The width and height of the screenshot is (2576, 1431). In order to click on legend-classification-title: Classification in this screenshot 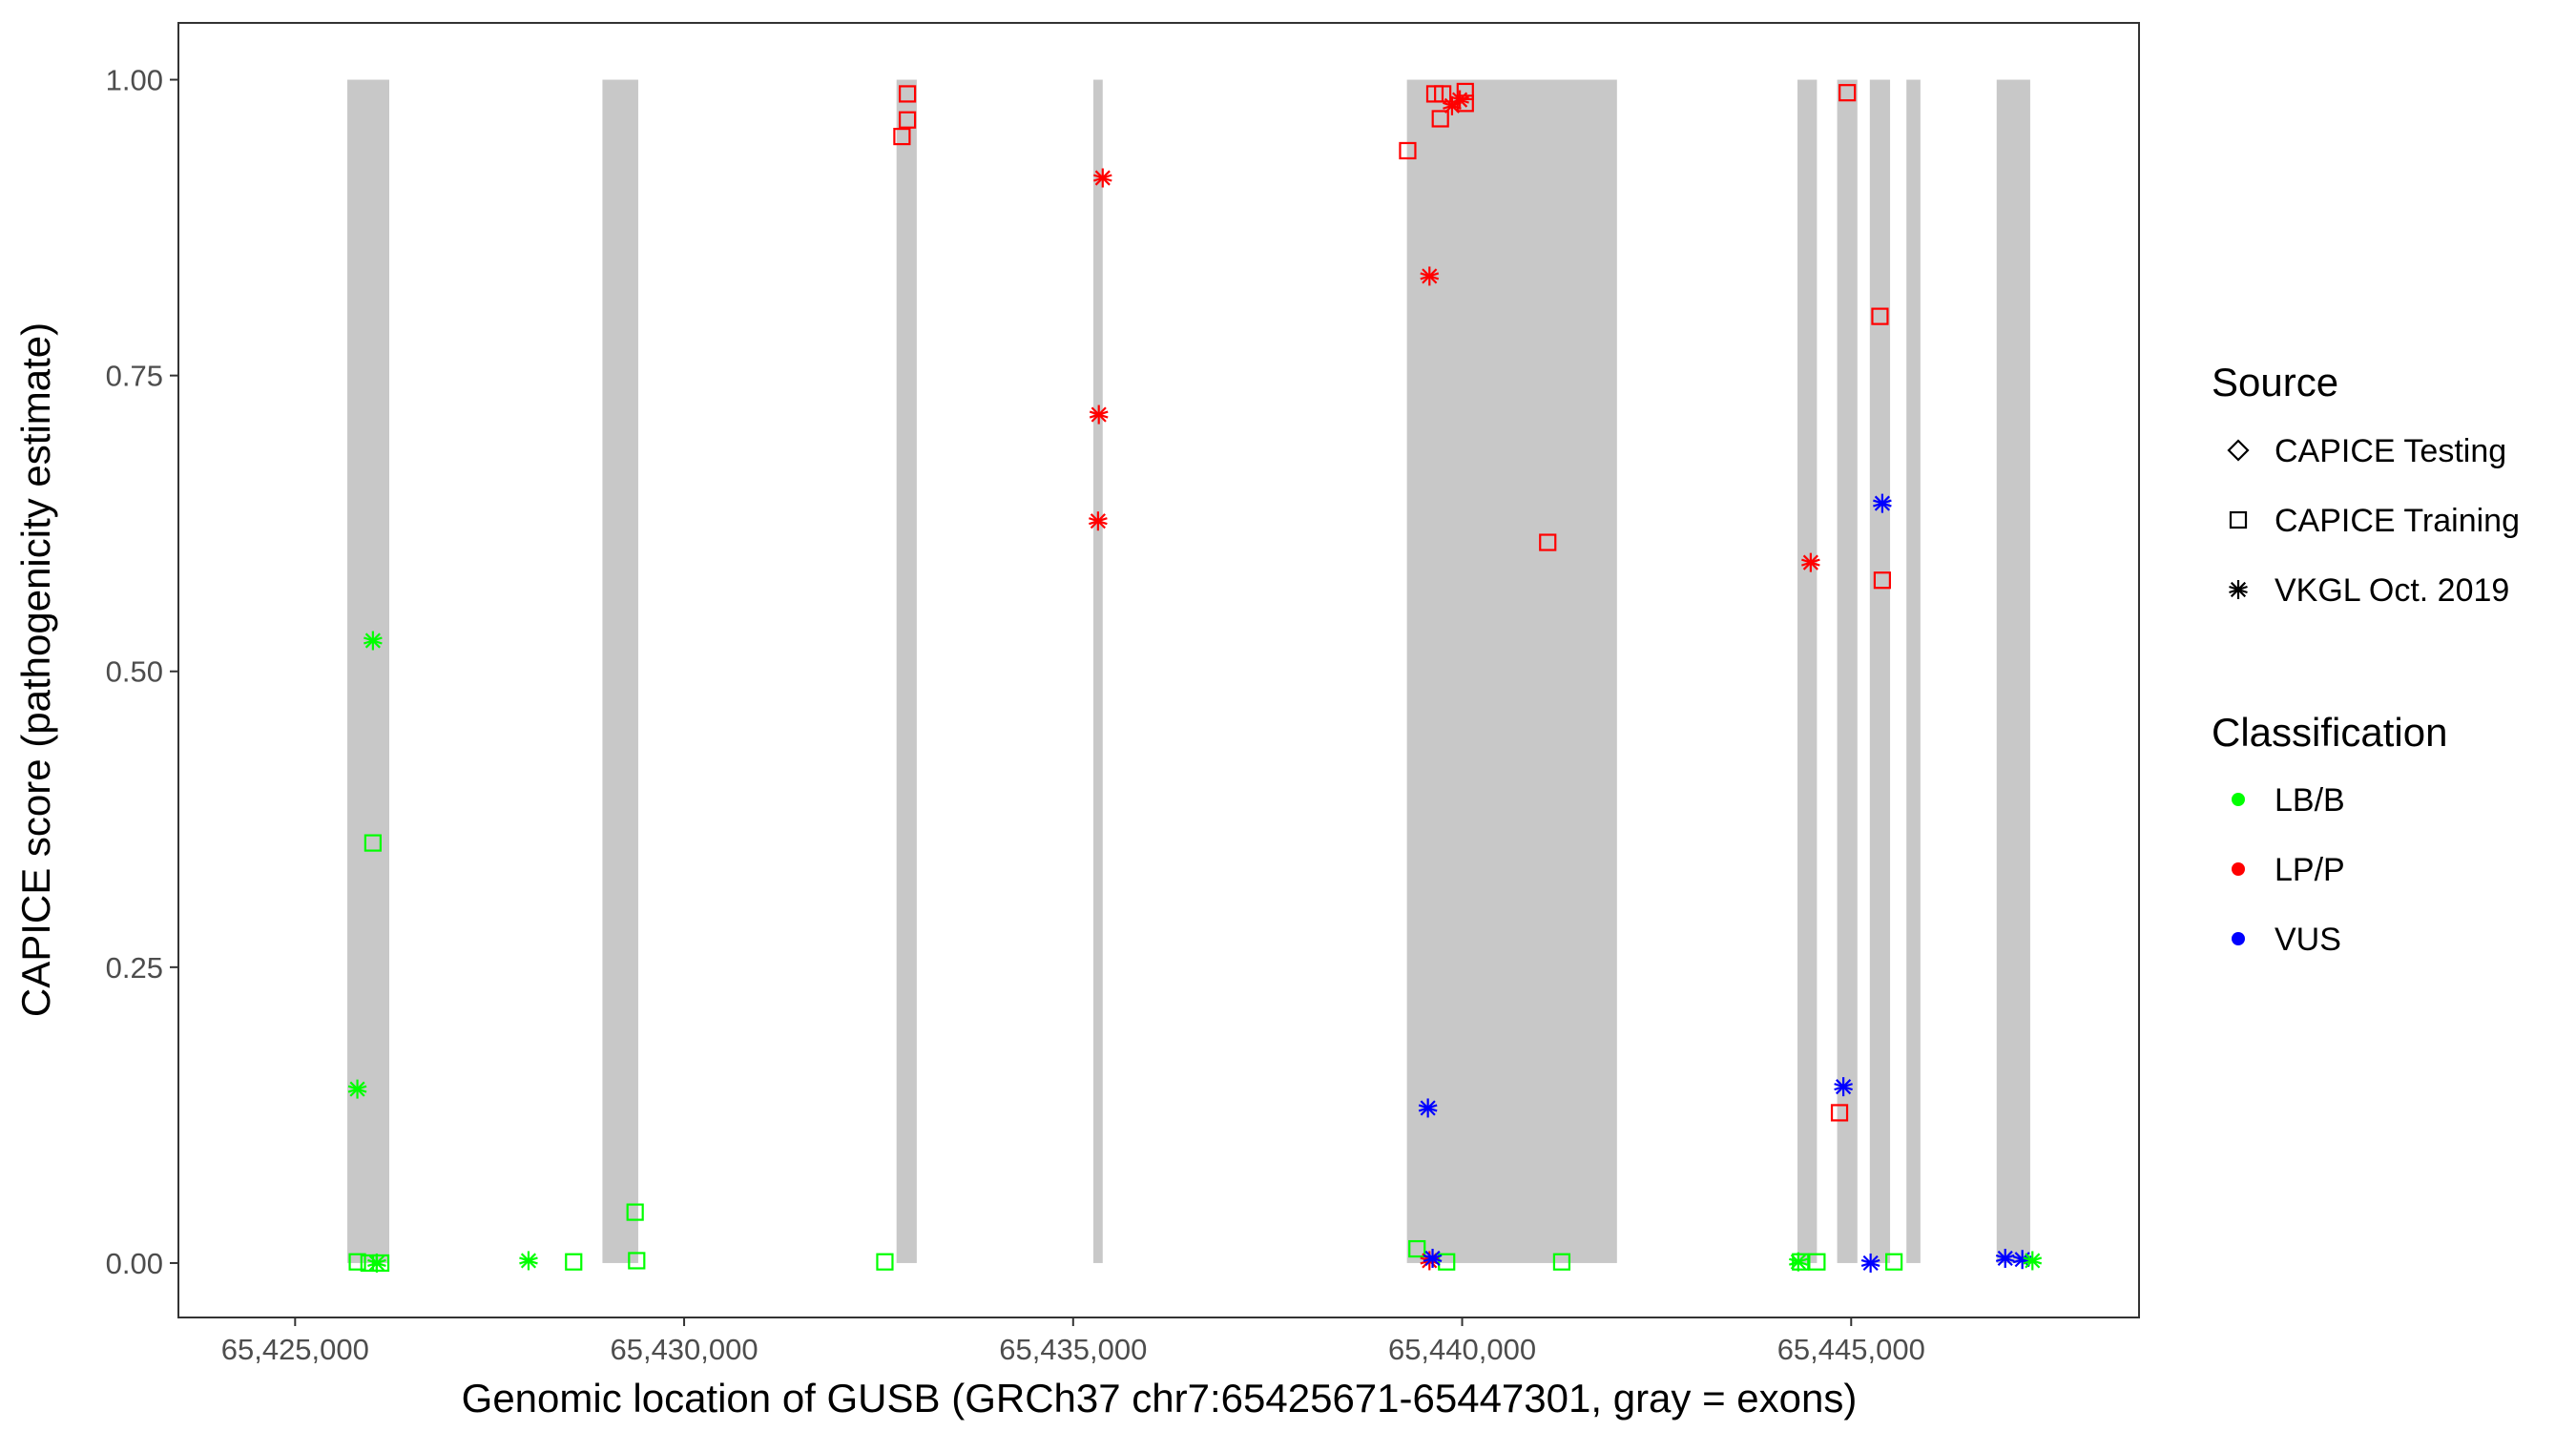, I will do `click(2329, 732)`.